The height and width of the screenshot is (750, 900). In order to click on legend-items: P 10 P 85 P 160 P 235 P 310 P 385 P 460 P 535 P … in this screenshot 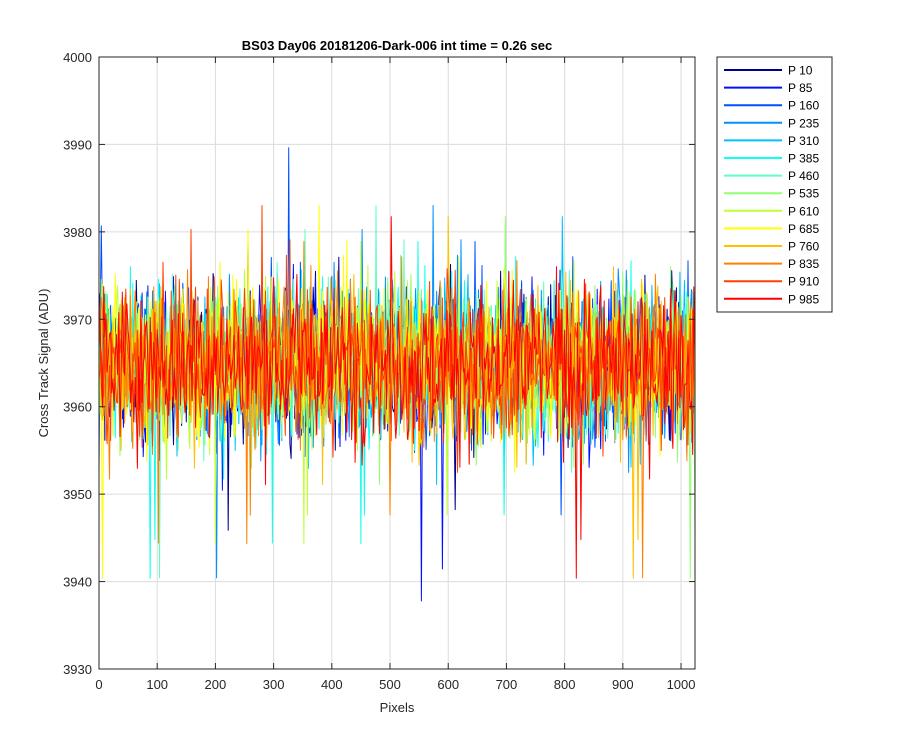, I will do `click(771, 185)`.